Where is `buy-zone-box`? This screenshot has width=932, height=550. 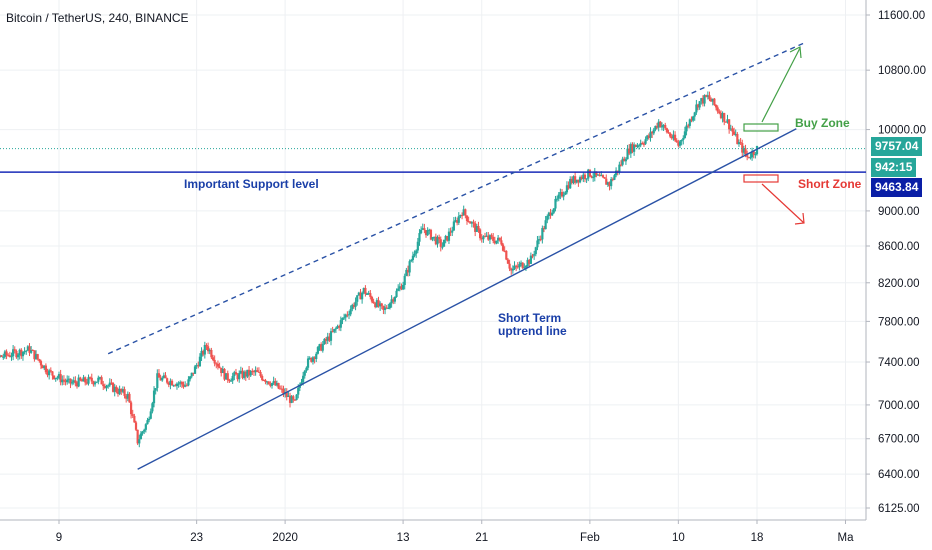
buy-zone-box is located at coordinates (761, 127).